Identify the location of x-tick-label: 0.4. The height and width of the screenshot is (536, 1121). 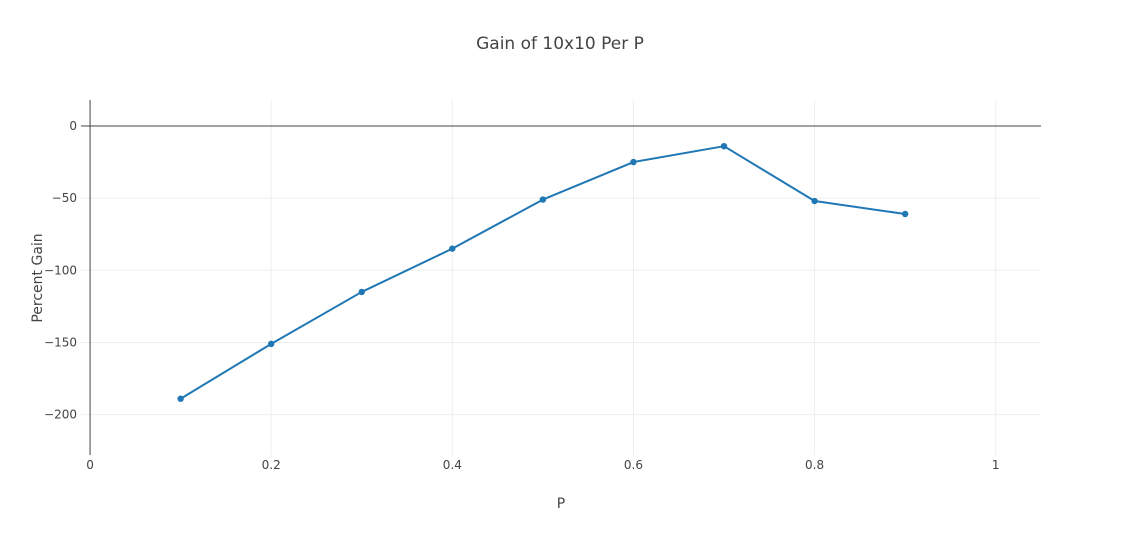
(452, 465).